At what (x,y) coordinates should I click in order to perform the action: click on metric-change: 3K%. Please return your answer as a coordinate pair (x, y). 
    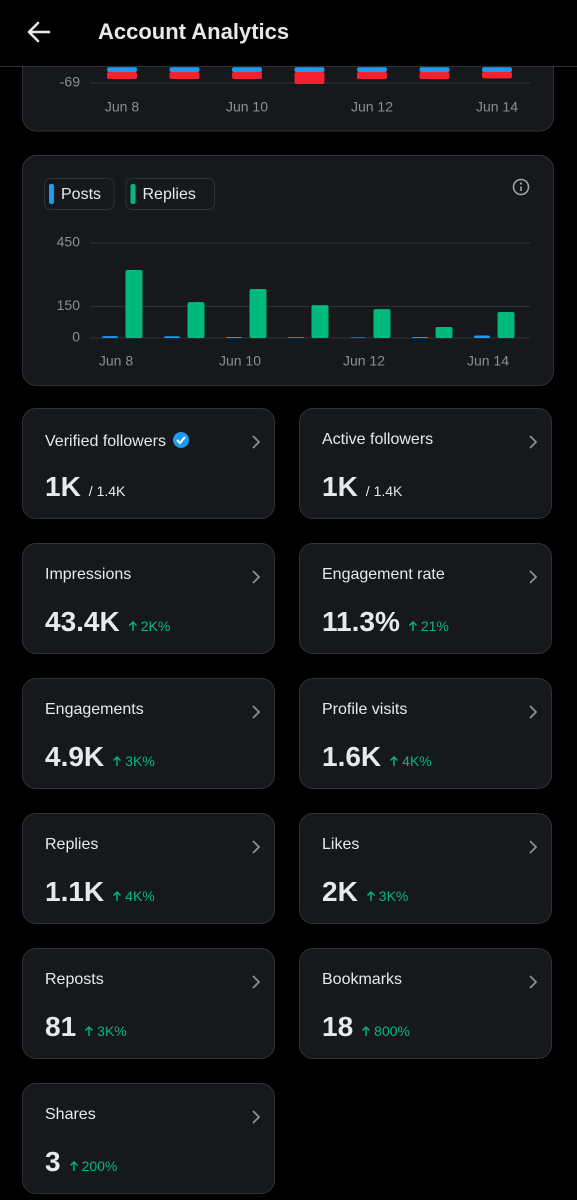
    Looking at the image, I should click on (133, 761).